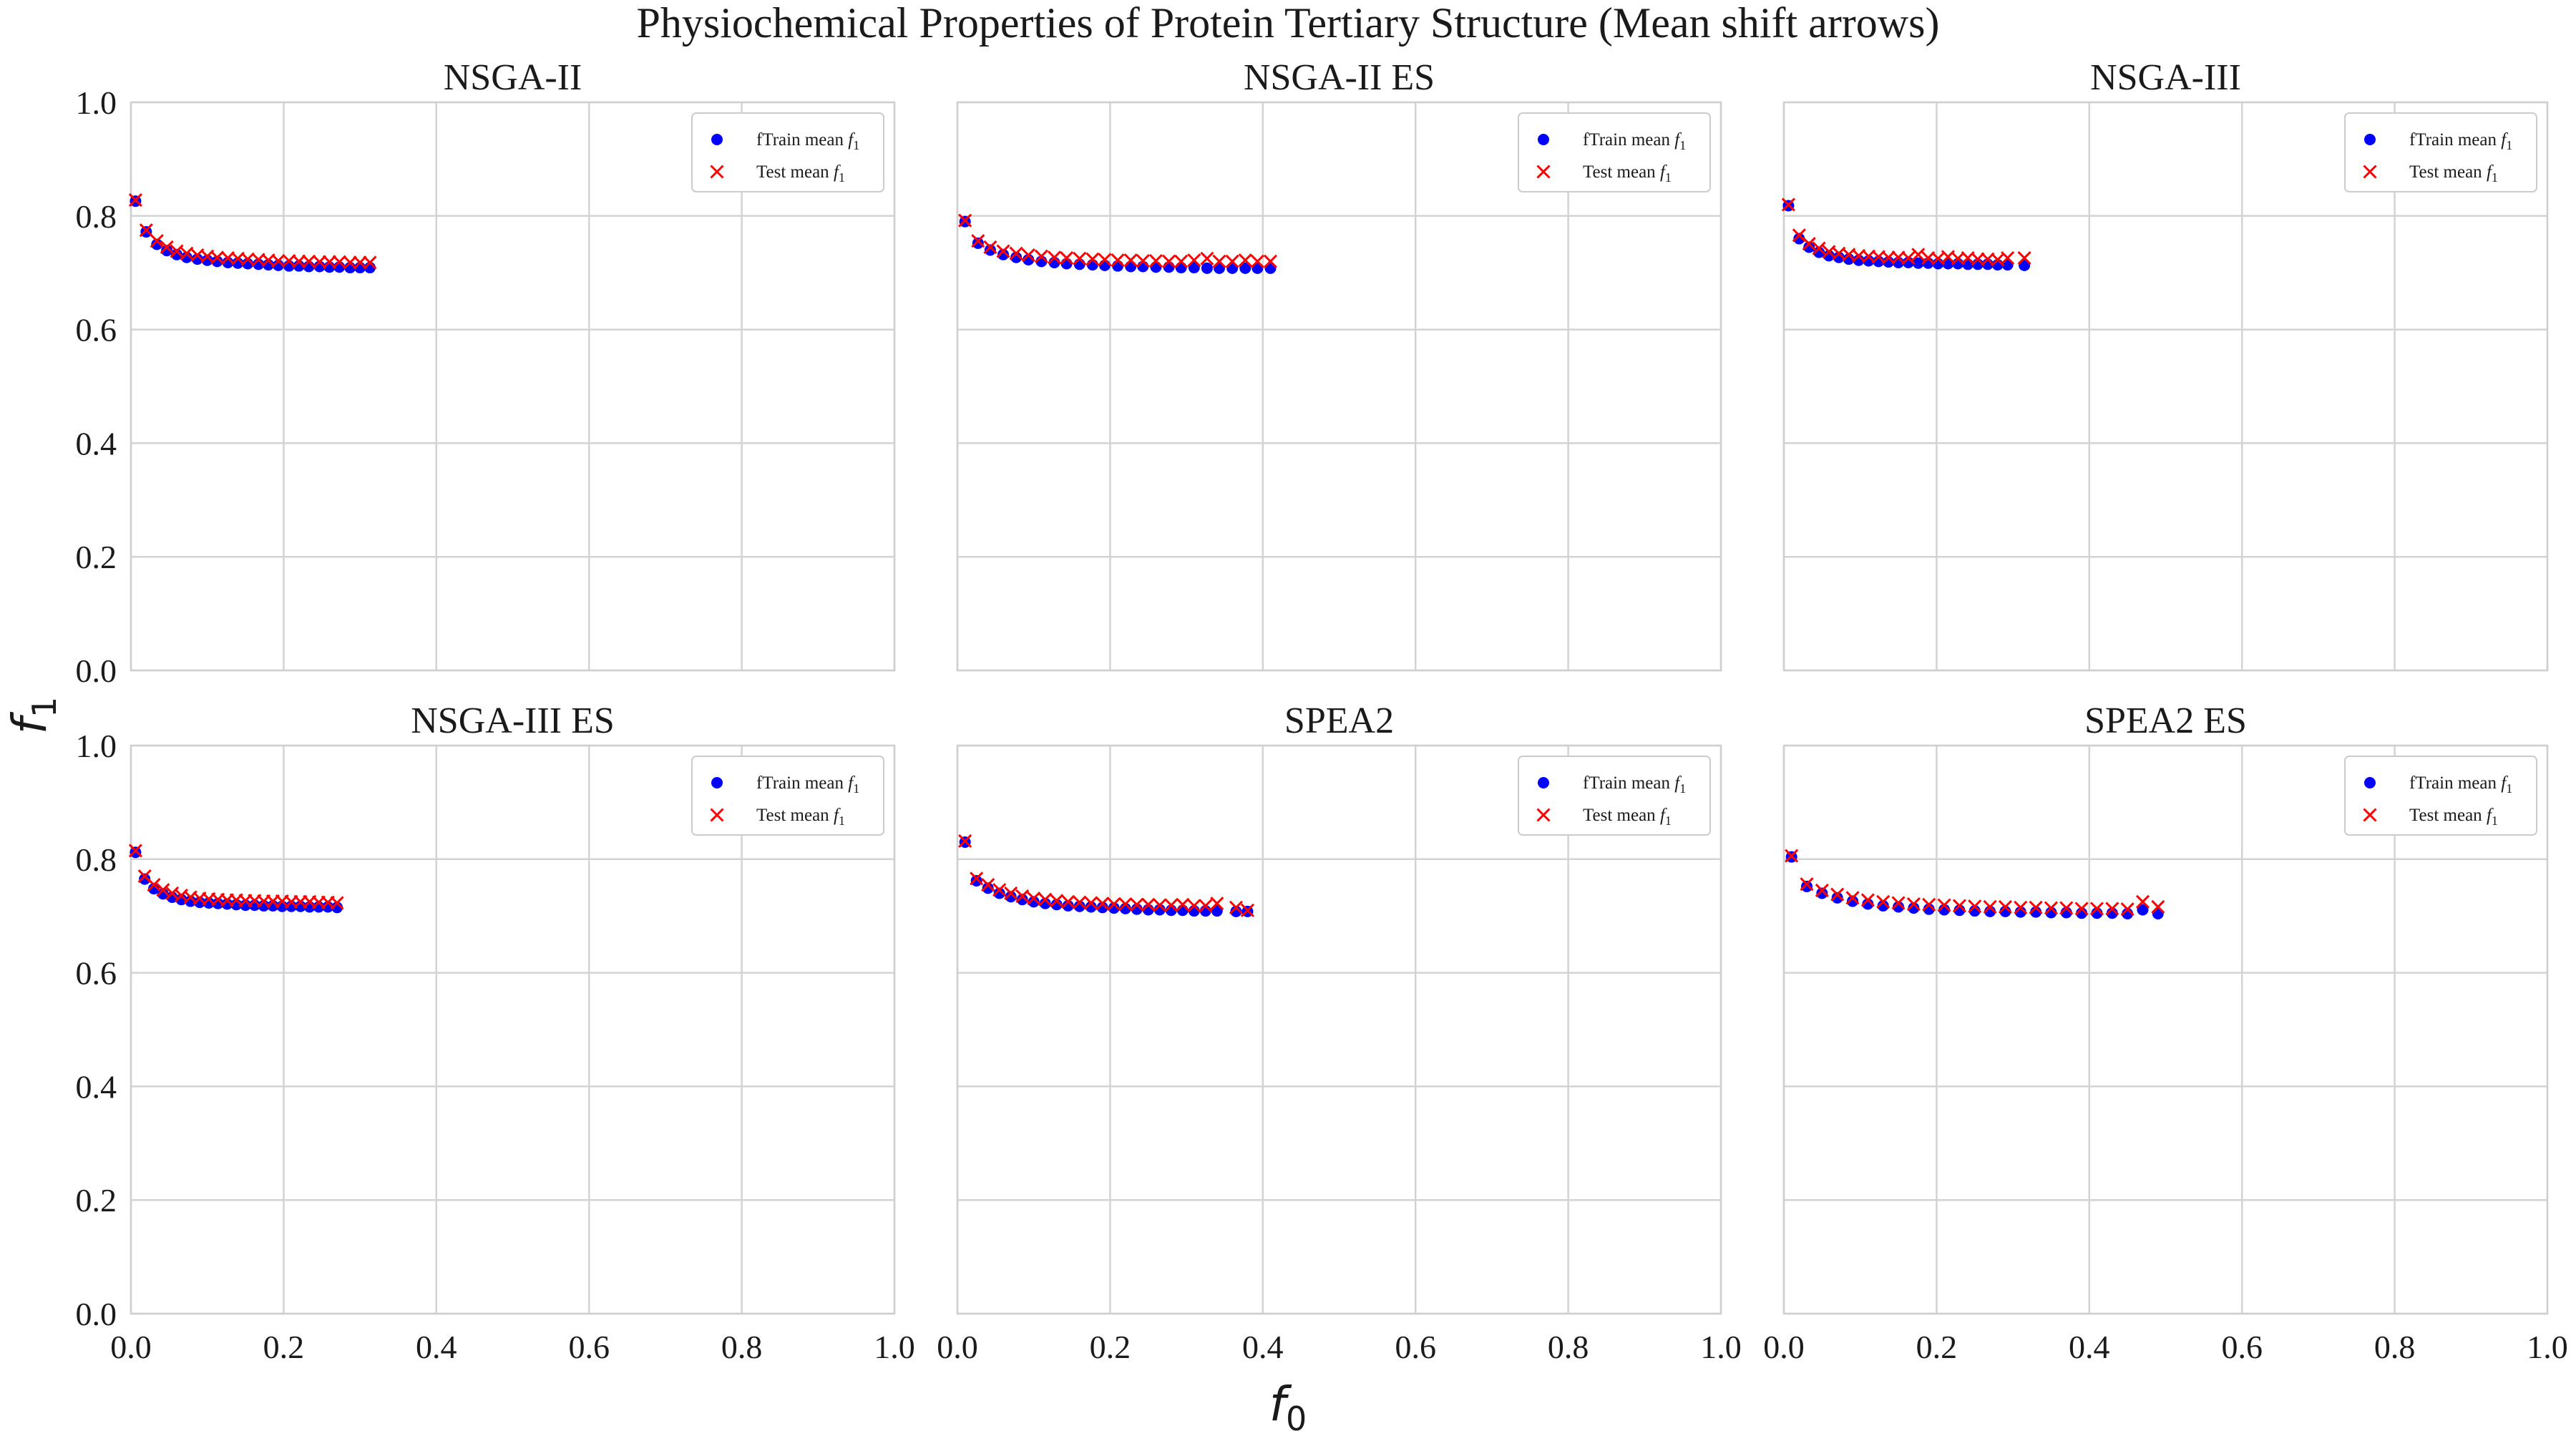  What do you see at coordinates (96, 973) in the screenshot?
I see `y-tick-label: 0.6` at bounding box center [96, 973].